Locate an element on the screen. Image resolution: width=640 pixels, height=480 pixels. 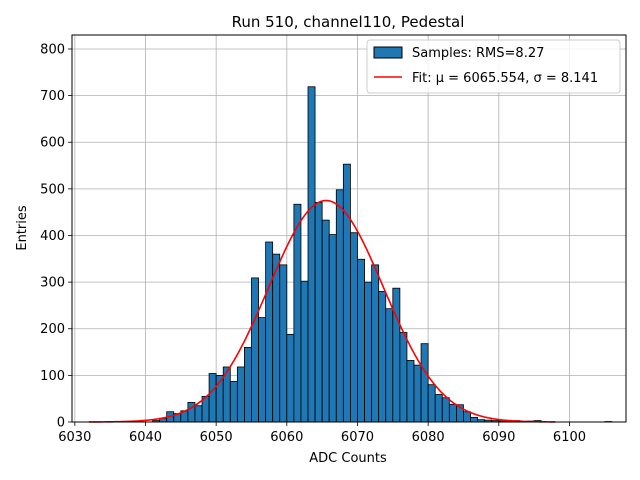
chart-title: Run 510, channel110, Pedestal is located at coordinates (348, 22).